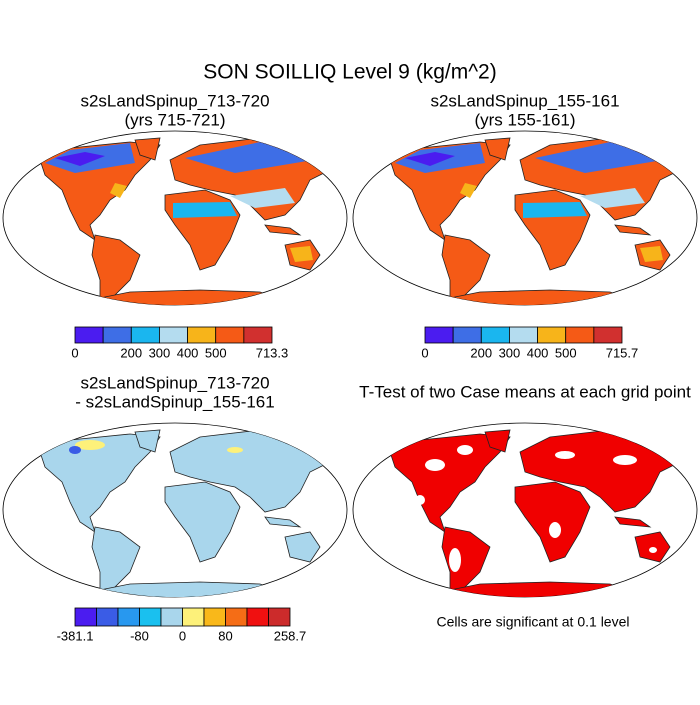  What do you see at coordinates (75, 635) in the screenshot?
I see `colorbar-label: -381.1` at bounding box center [75, 635].